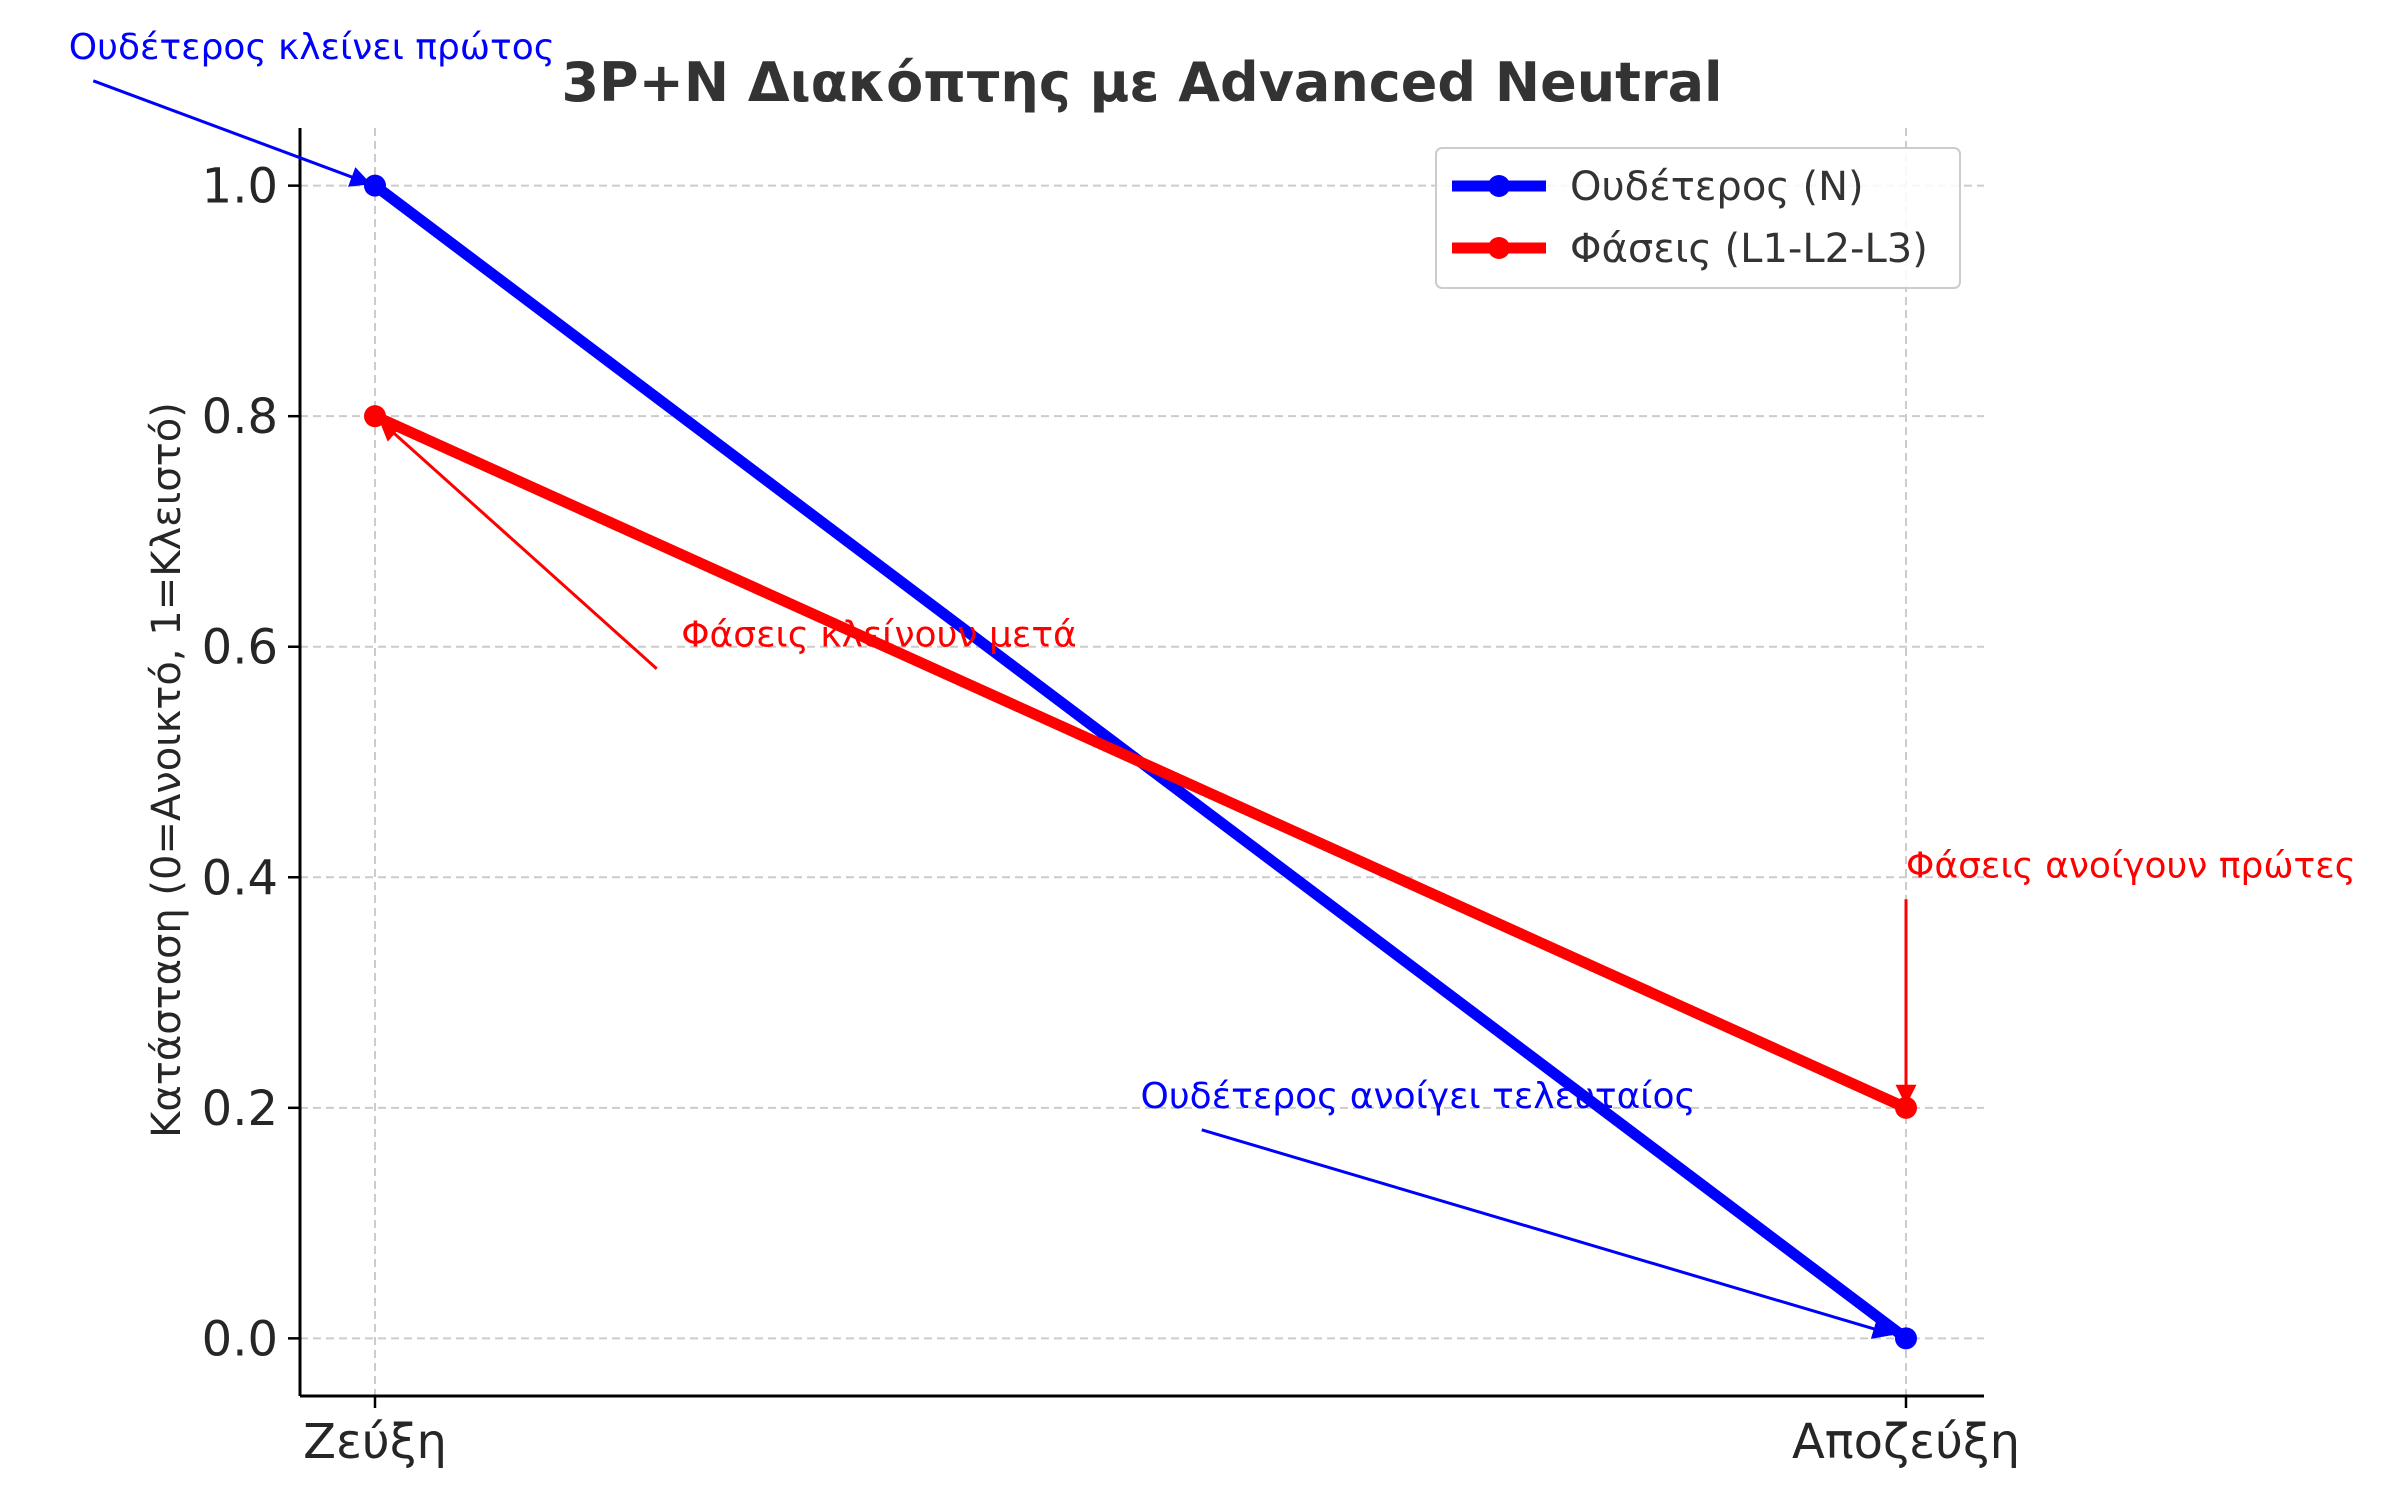 The width and height of the screenshot is (2400, 1500). What do you see at coordinates (1418, 1096) in the screenshot?
I see `annotation-text: Ουδέτερος ανοίγει τελευταίος` at bounding box center [1418, 1096].